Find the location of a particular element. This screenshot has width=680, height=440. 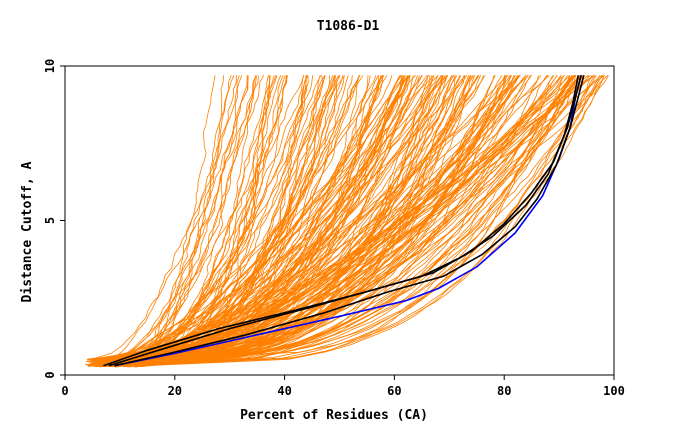

y-axis: 0 5 10 is located at coordinates (54, 219).